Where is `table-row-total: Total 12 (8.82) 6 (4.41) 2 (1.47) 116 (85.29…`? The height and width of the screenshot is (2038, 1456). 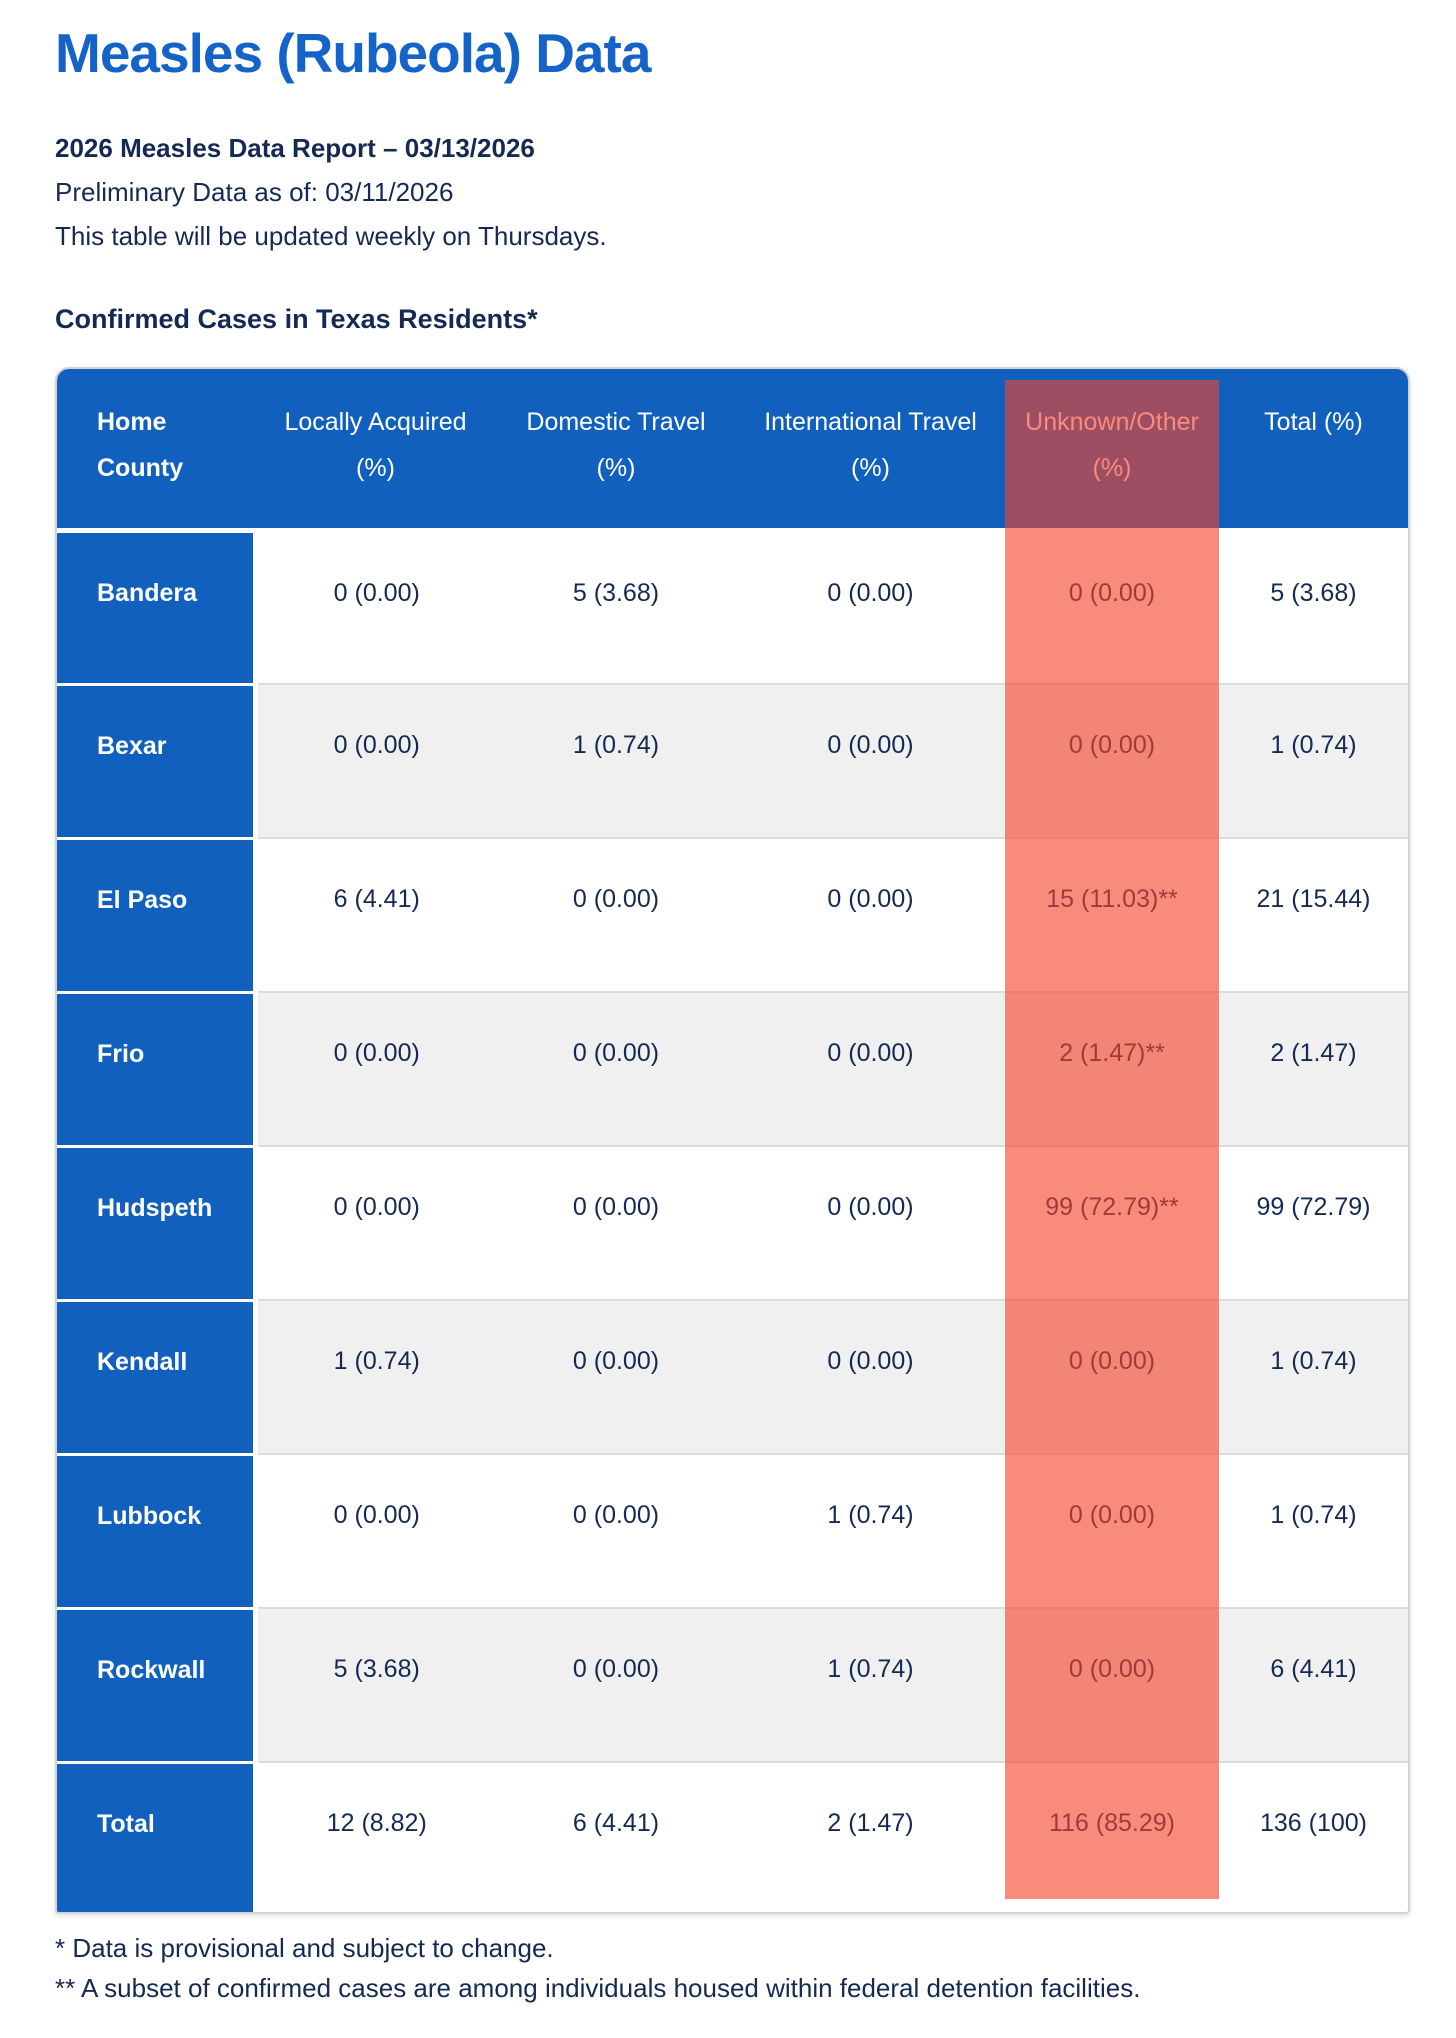
table-row-total: Total 12 (8.82) 6 (4.41) 2 (1.47) 116 (85.29… is located at coordinates (732, 1836).